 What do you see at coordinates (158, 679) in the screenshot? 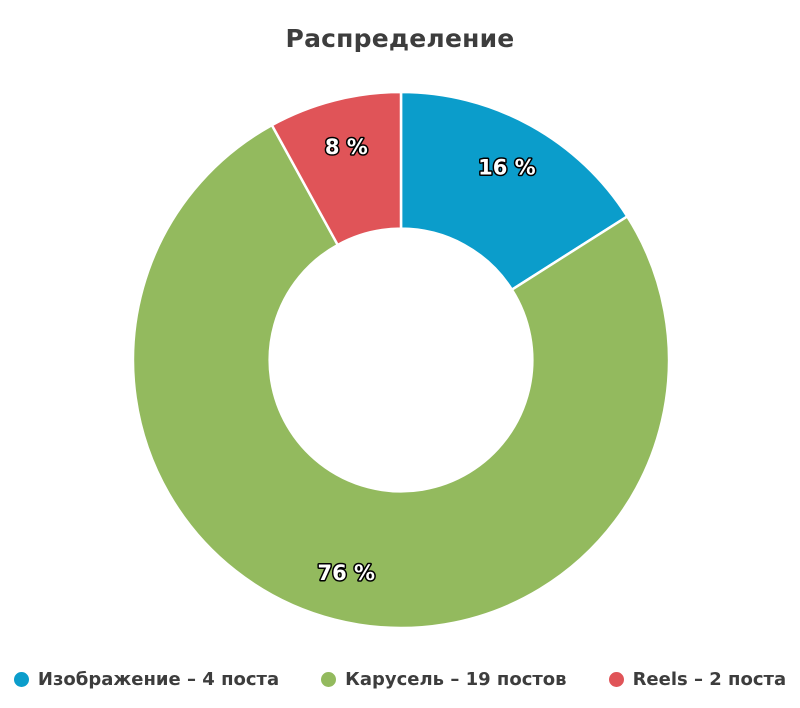
I see `legend-label-image: Изображение – 4 поста` at bounding box center [158, 679].